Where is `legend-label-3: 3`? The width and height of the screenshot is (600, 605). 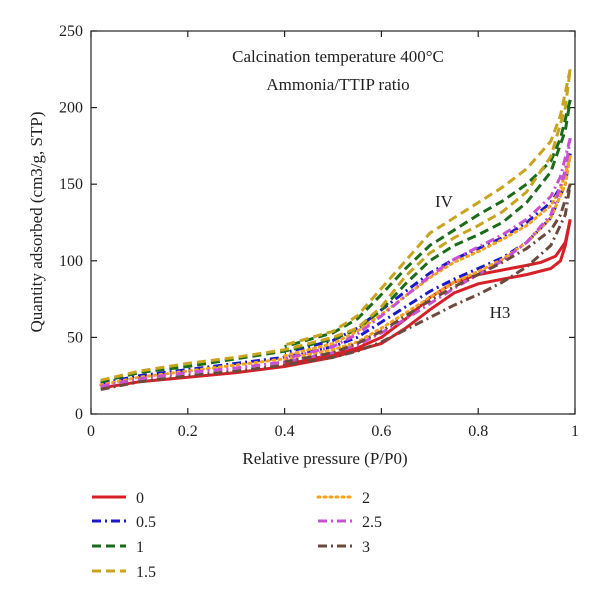 legend-label-3: 3 is located at coordinates (366, 547).